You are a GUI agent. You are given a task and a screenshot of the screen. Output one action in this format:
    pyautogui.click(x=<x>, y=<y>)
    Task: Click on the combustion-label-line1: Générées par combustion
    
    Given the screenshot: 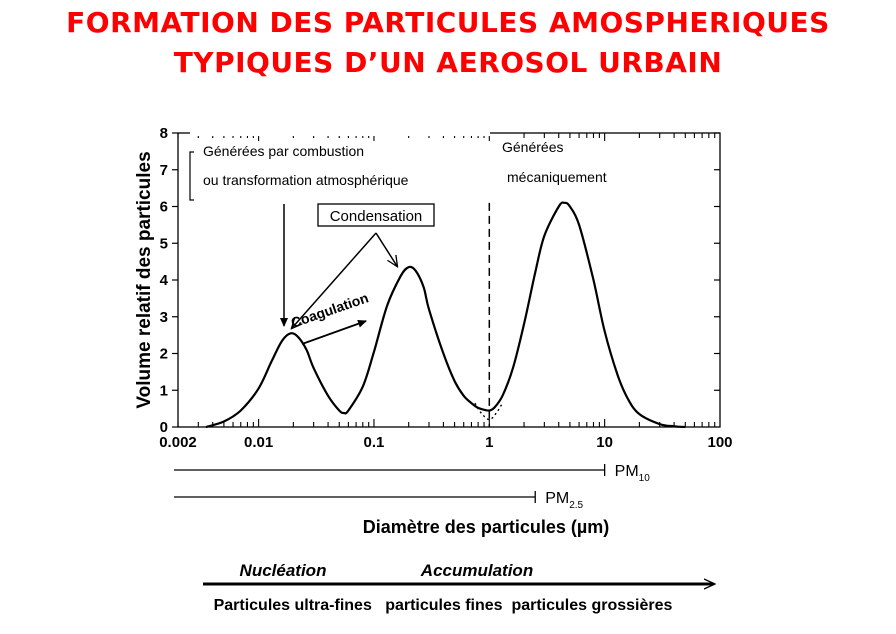 What is the action you would take?
    pyautogui.click(x=283, y=151)
    